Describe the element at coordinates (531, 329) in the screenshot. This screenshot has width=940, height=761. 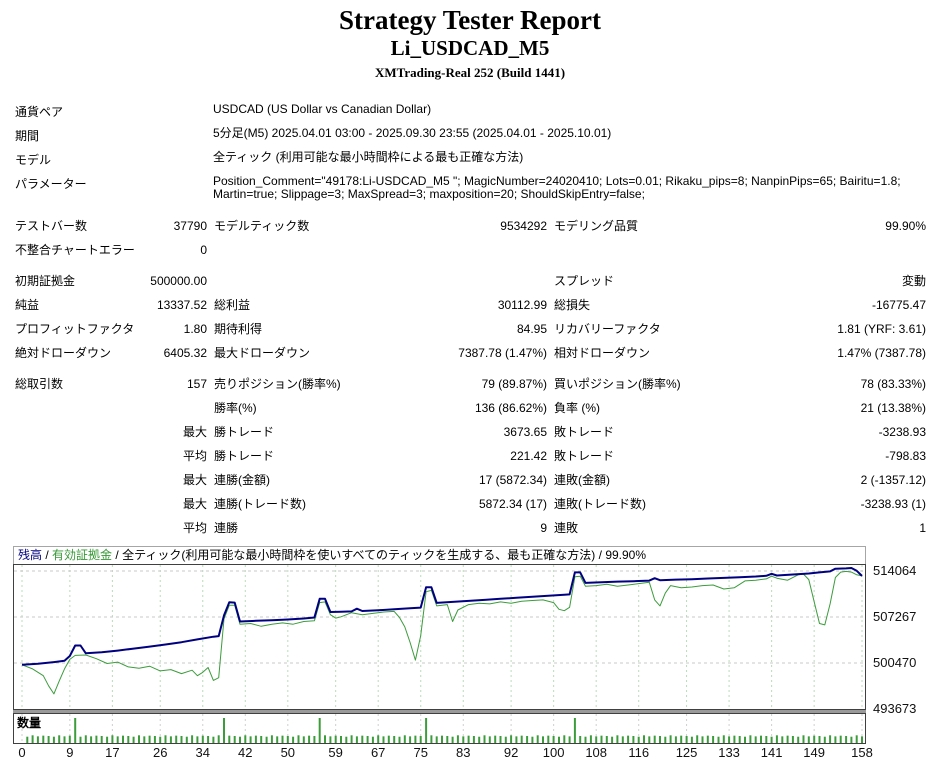
I see `stat-value: 84.95` at that location.